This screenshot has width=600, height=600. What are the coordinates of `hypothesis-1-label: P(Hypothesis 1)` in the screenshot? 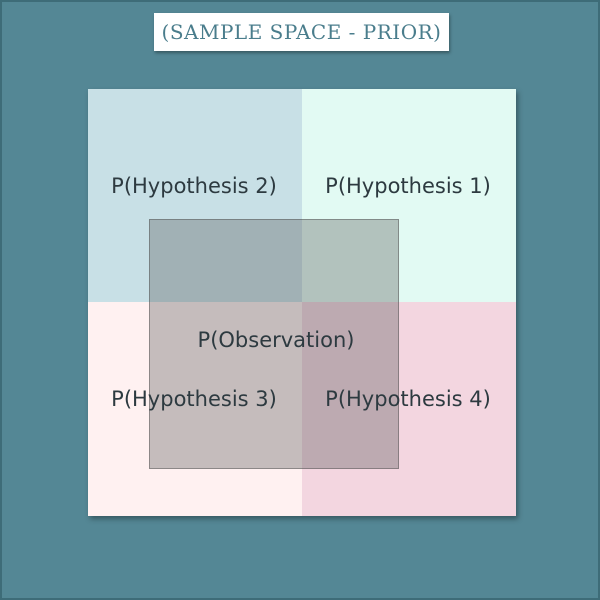 It's located at (408, 186).